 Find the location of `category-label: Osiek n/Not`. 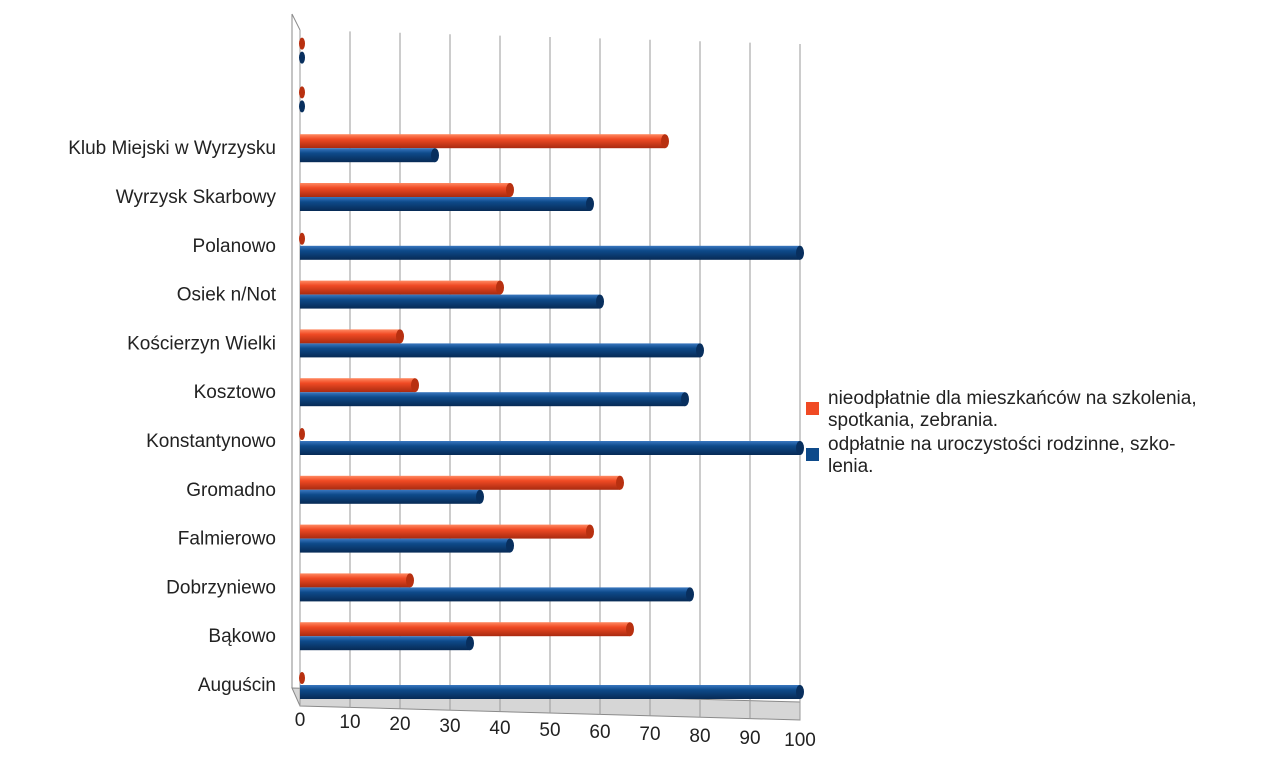

category-label: Osiek n/Not is located at coordinates (227, 295).